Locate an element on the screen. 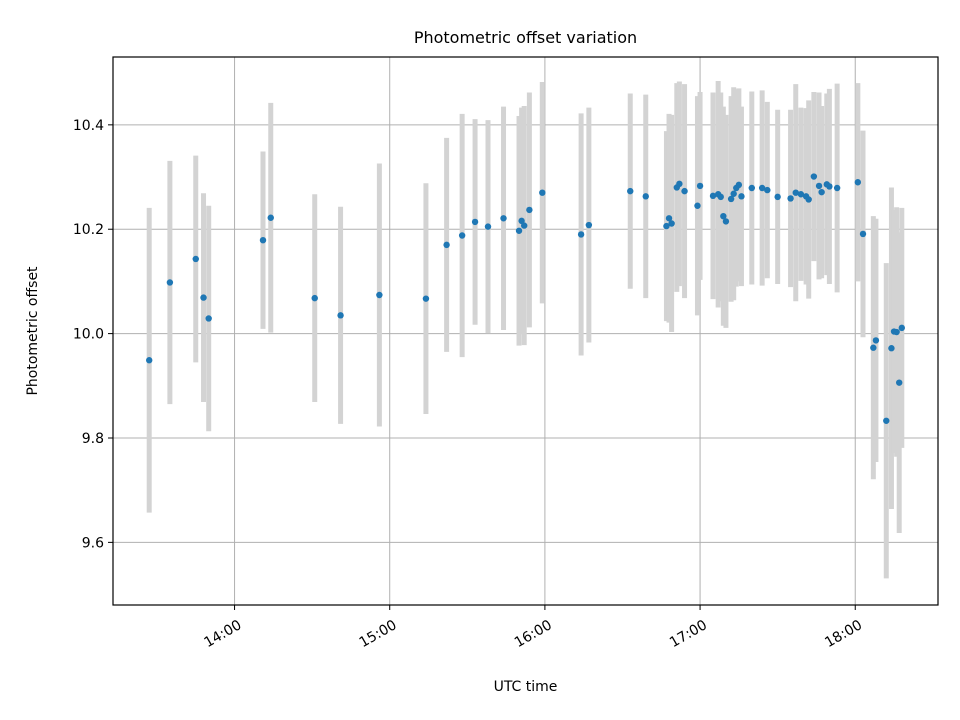 This screenshot has width=960, height=720. x-tick-label: 16:00 is located at coordinates (533, 634).